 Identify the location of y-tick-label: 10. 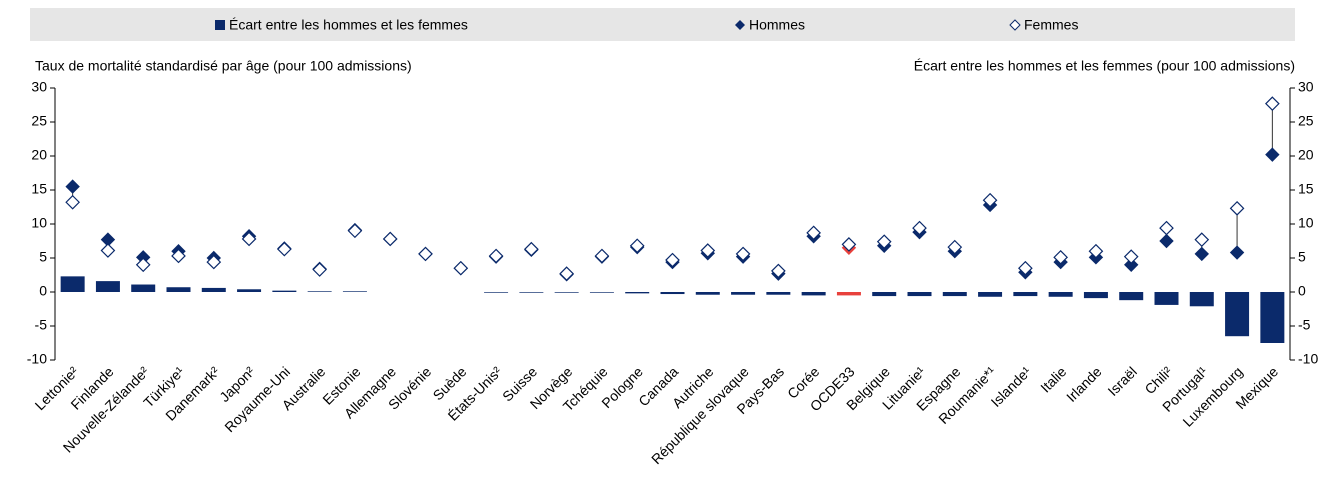
(39, 223).